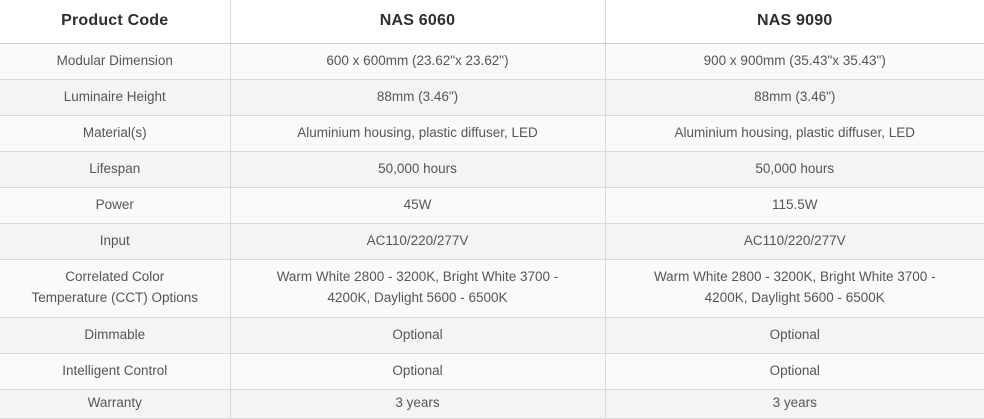 The height and width of the screenshot is (419, 984). Describe the element at coordinates (794, 61) in the screenshot. I see `spec-value-nas9090: 900 x 900mm (35.43"x 35.43")` at that location.